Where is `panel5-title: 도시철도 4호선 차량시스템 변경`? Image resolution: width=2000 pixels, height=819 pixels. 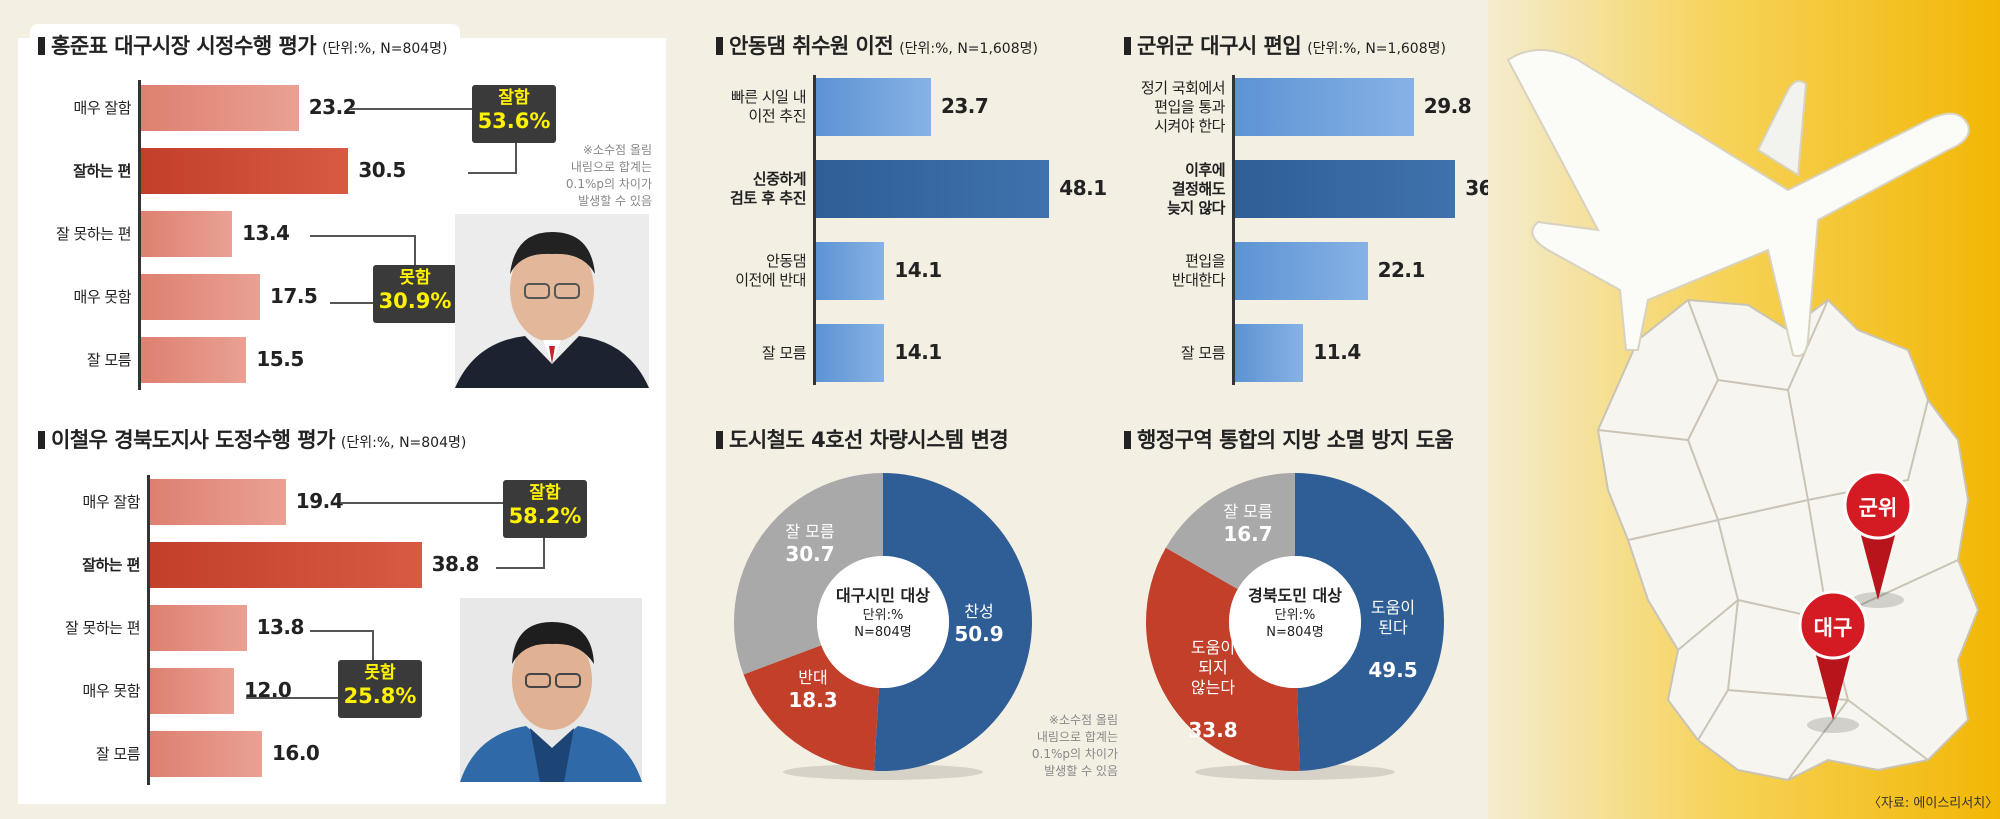
panel5-title: 도시철도 4호선 차량시스템 변경 is located at coordinates (862, 439).